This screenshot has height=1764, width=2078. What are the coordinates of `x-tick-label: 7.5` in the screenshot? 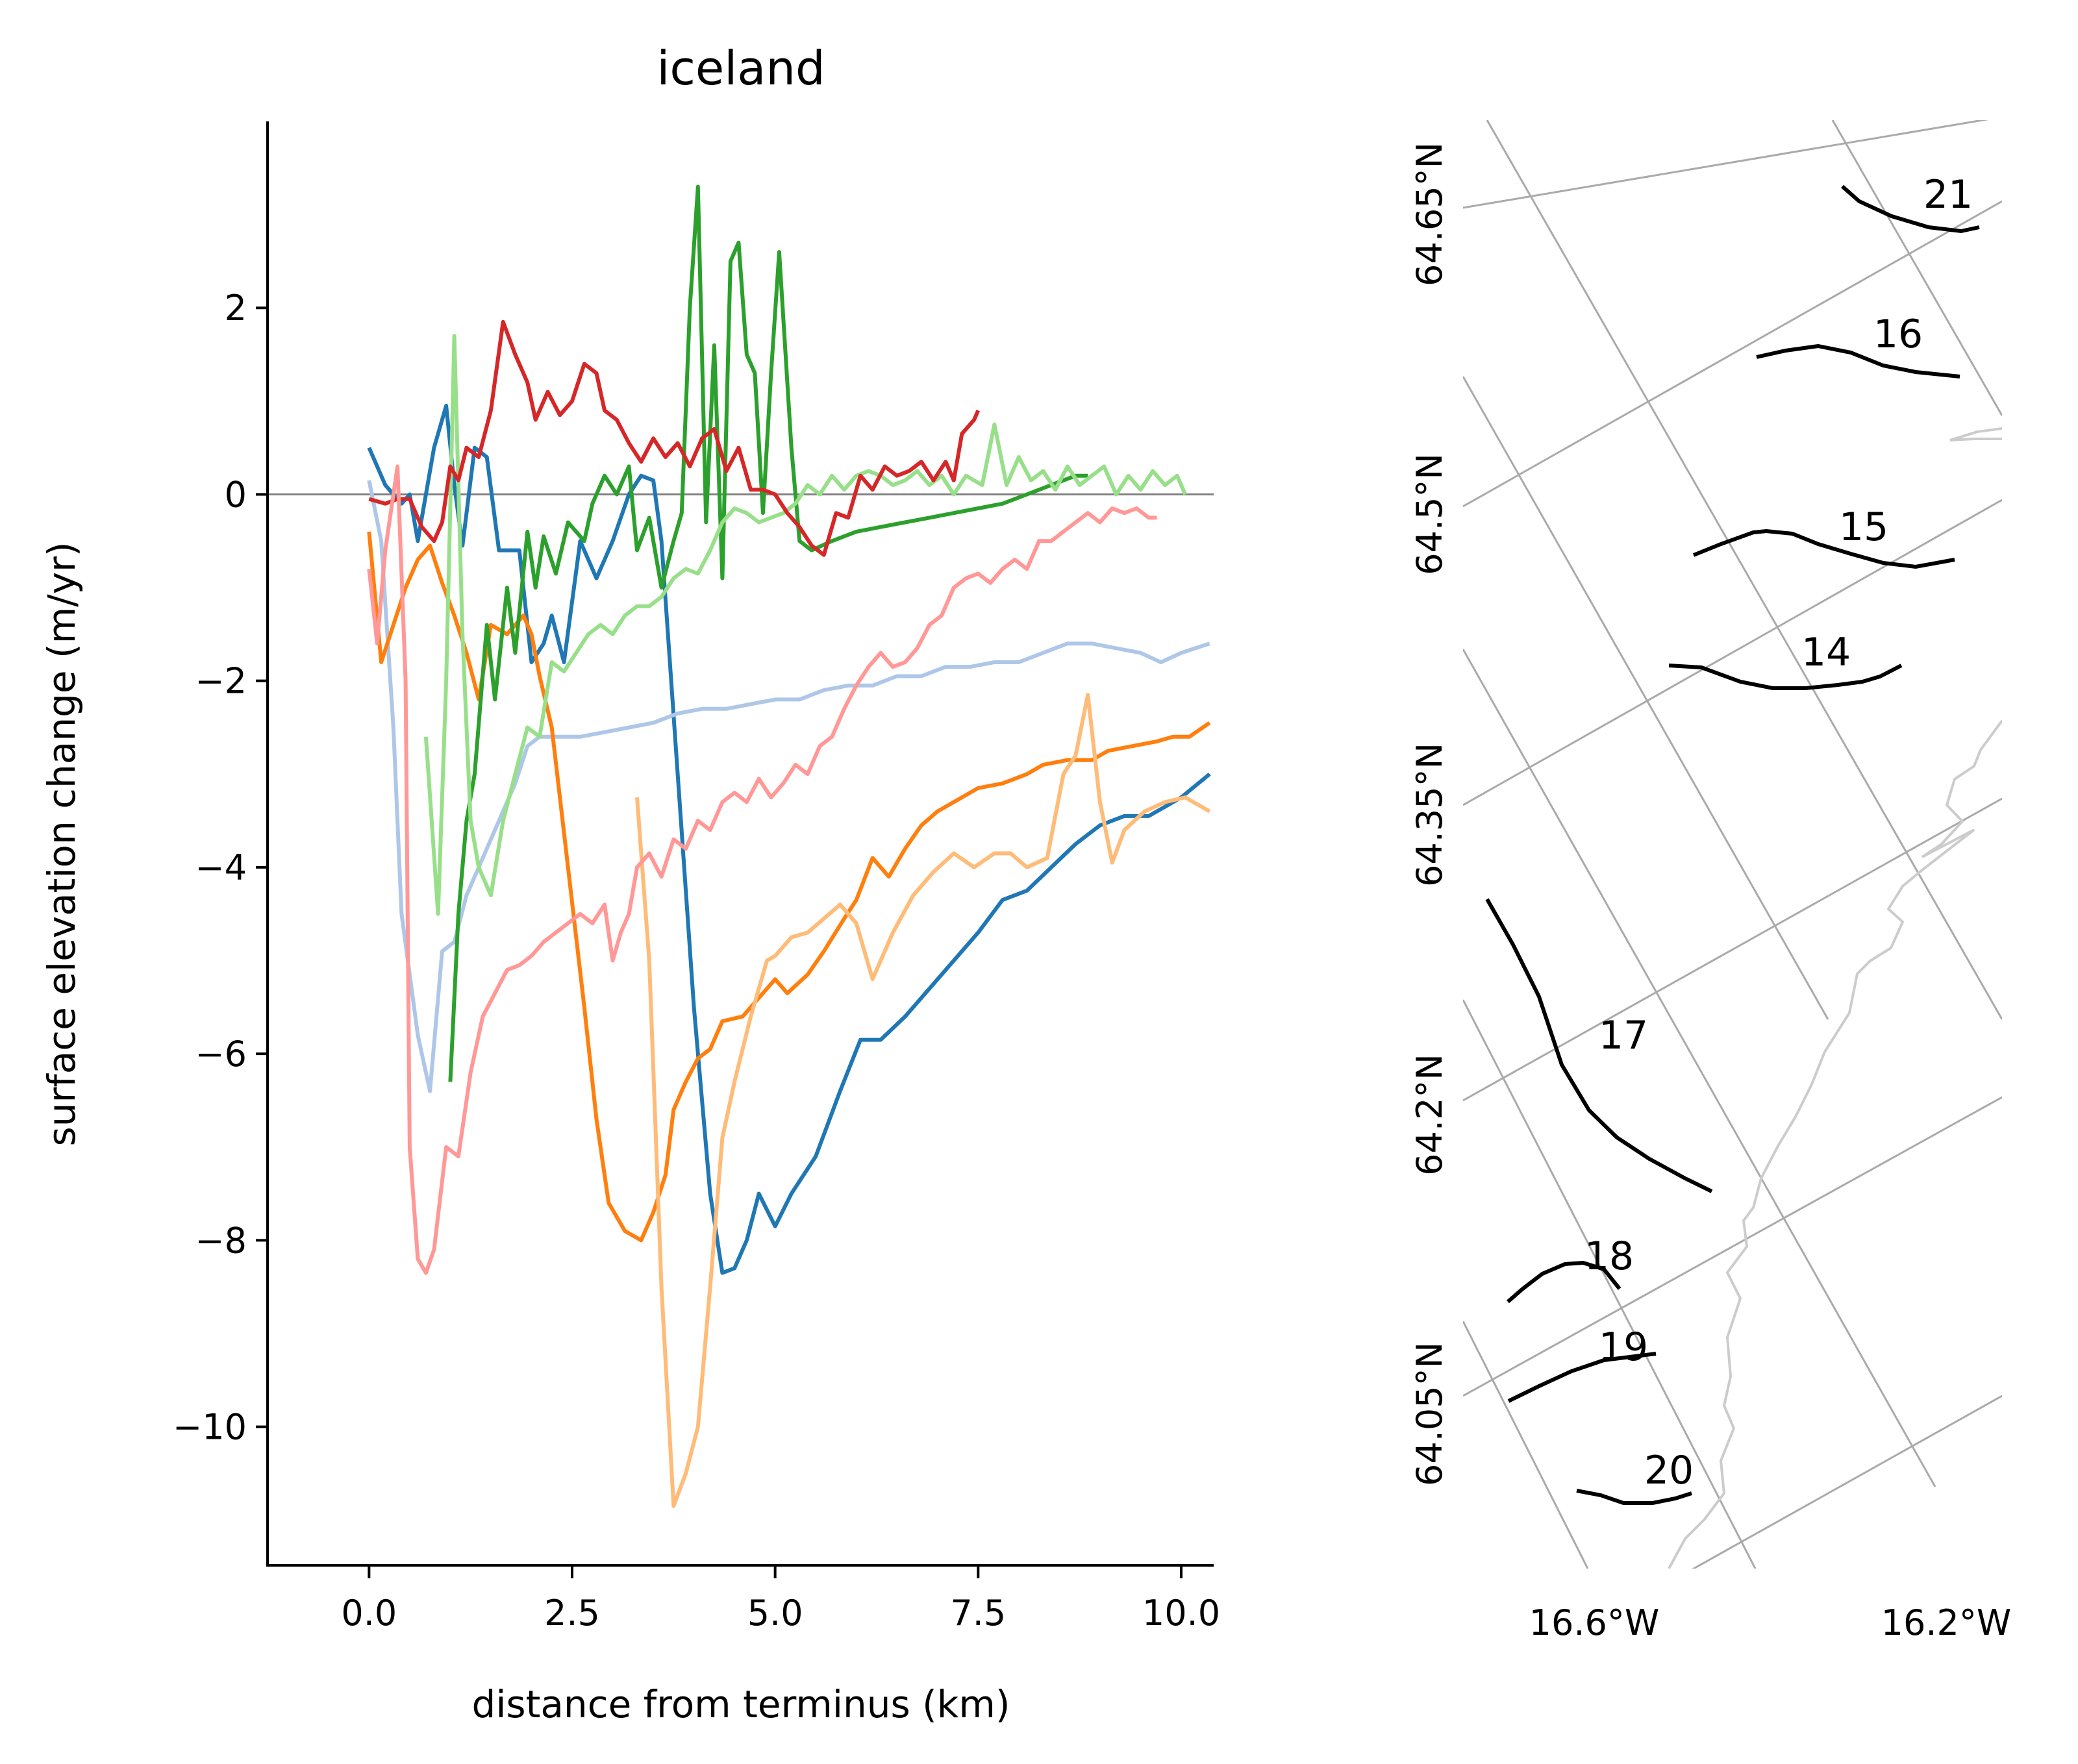 It's located at (978, 1613).